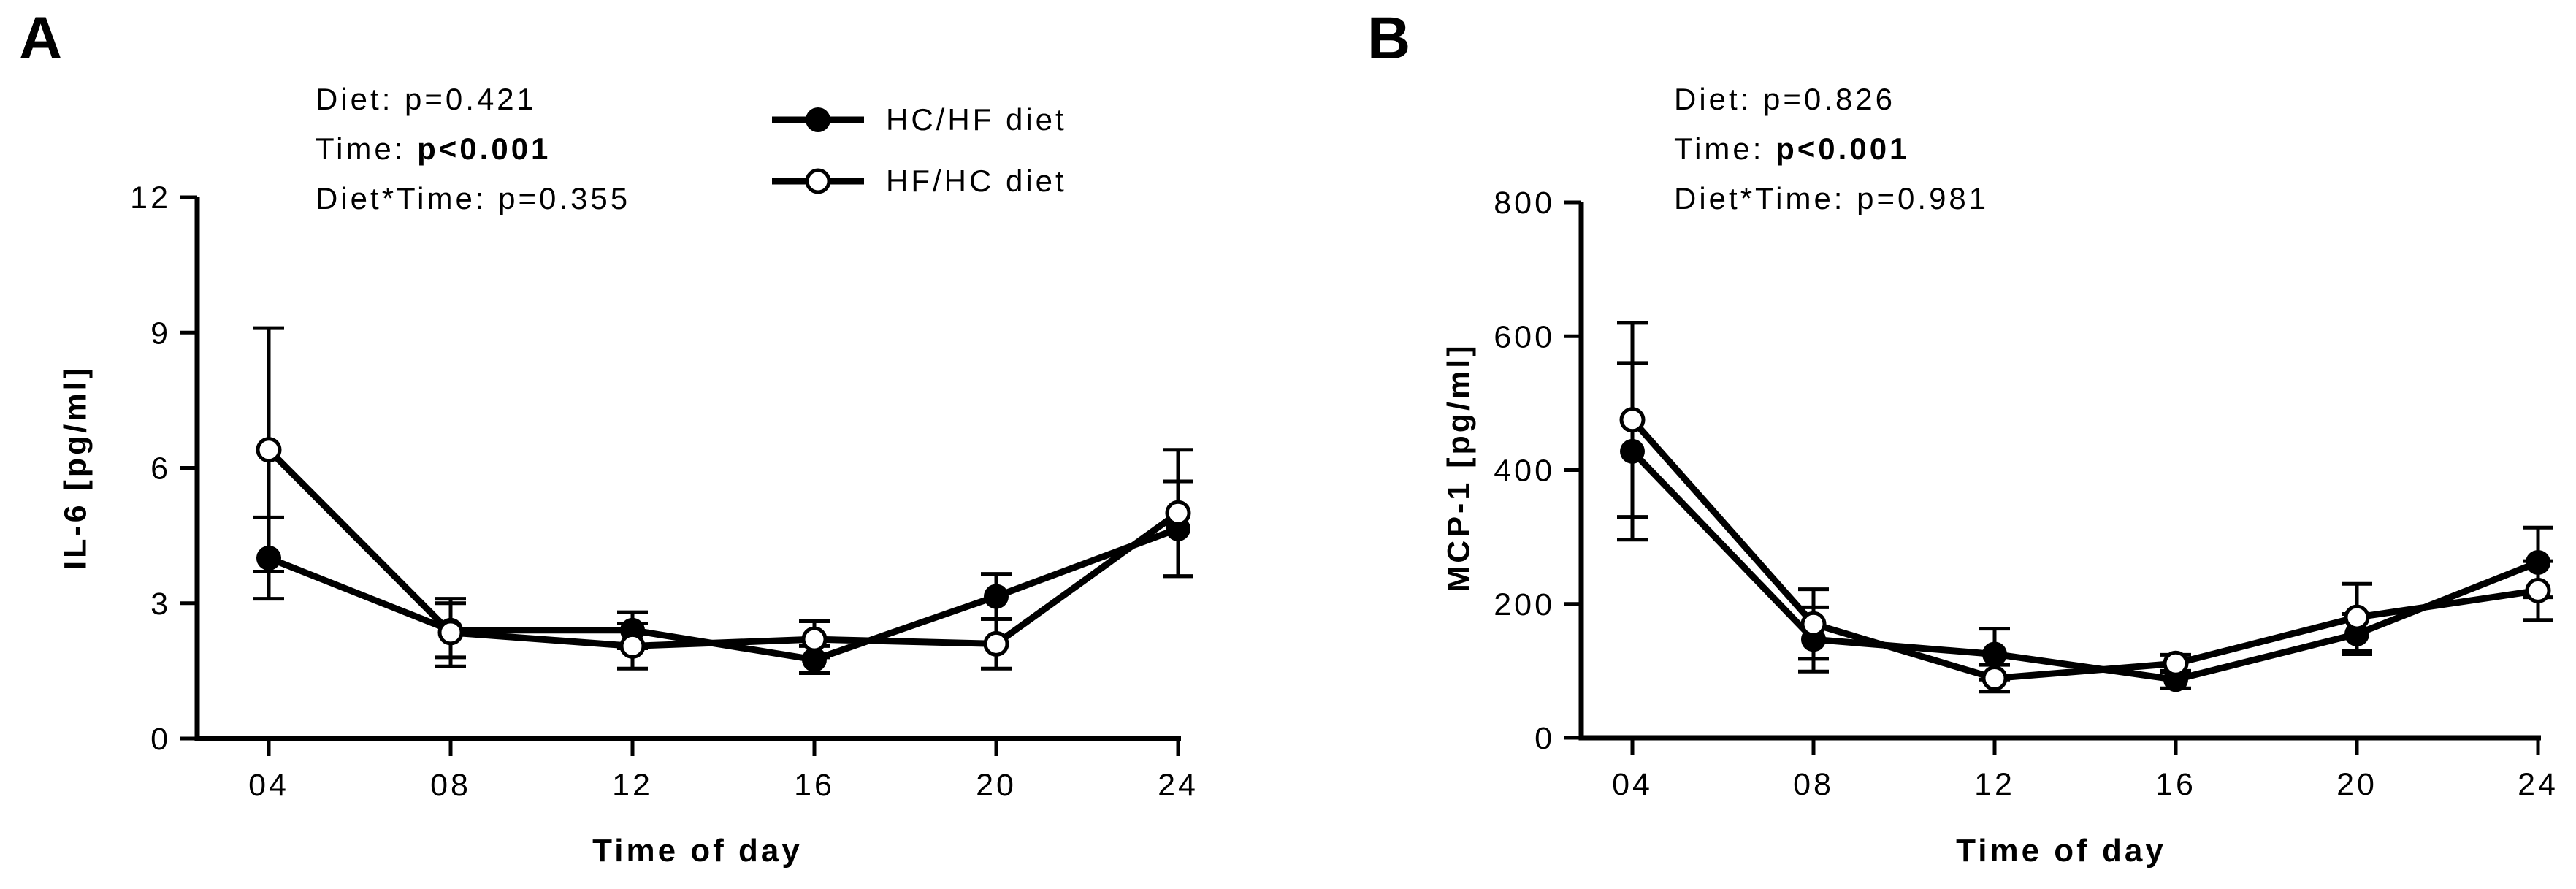 The height and width of the screenshot is (889, 2576). What do you see at coordinates (1923, 198) in the screenshot?
I see `annotation-value: p=0.981` at bounding box center [1923, 198].